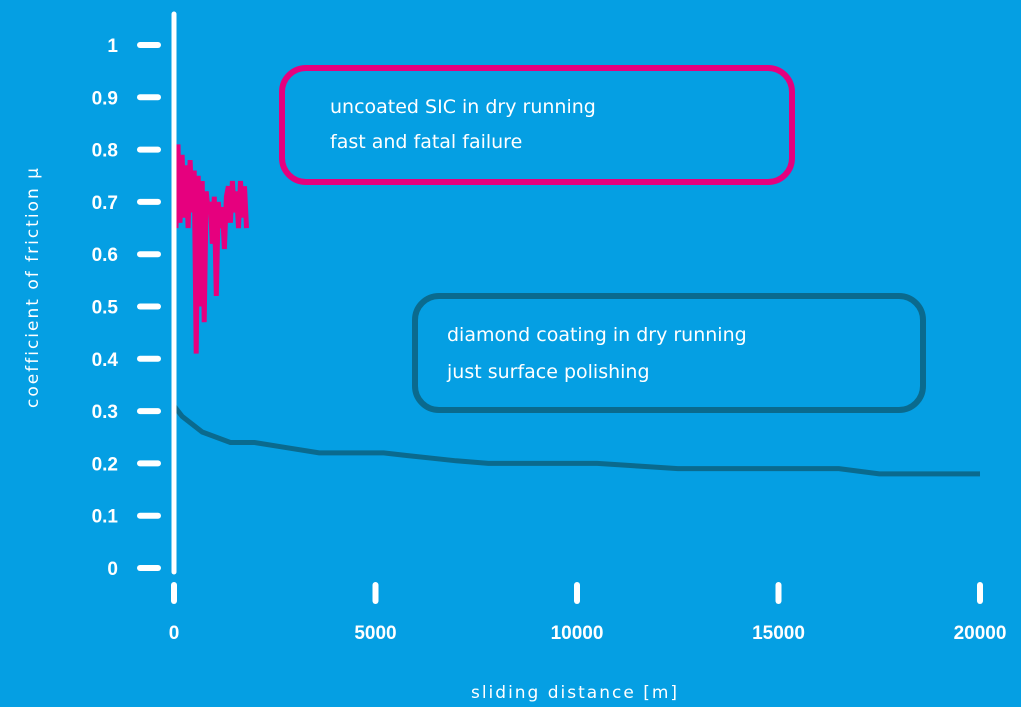  Describe the element at coordinates (597, 335) in the screenshot. I see `annotation-diamond-line-1: diamond coating in dry running` at that location.